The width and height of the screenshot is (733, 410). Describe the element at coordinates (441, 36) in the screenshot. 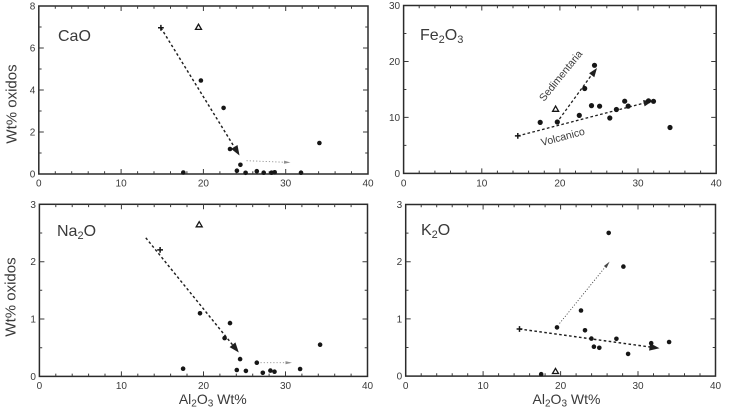

I see `svg-text: Fe2O3` at that location.